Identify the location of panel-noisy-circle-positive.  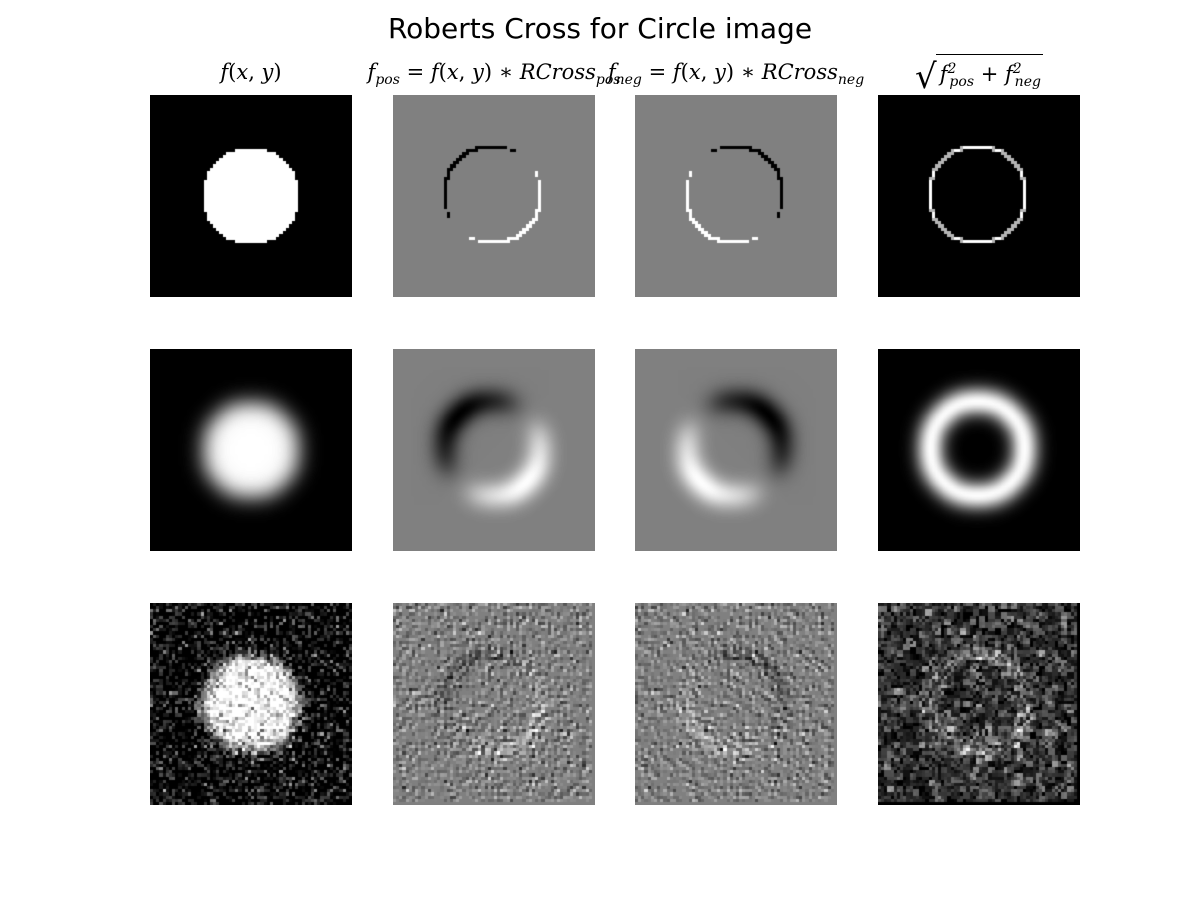
(494, 704).